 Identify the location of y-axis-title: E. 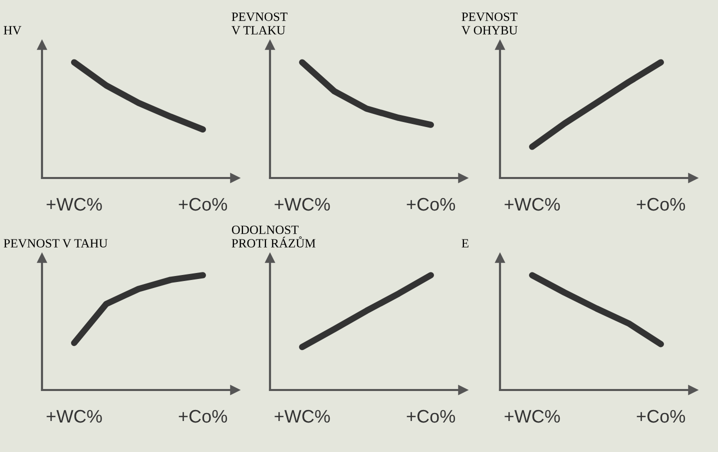
(465, 243).